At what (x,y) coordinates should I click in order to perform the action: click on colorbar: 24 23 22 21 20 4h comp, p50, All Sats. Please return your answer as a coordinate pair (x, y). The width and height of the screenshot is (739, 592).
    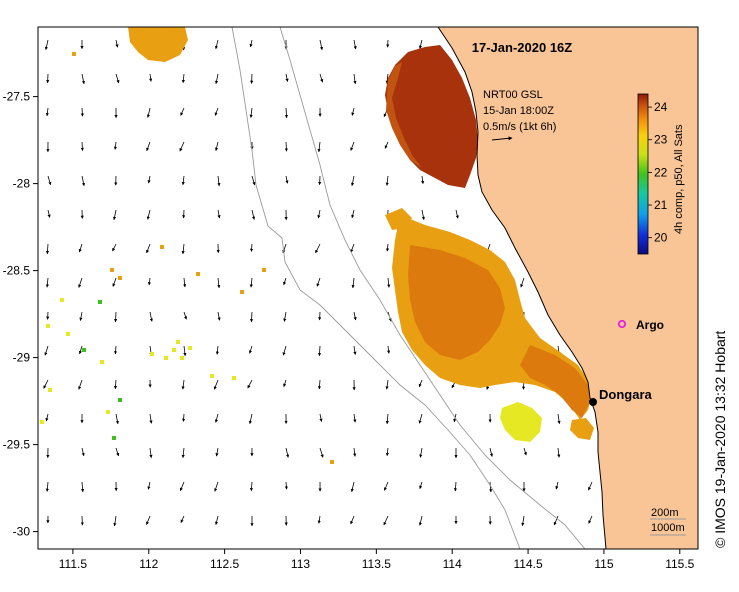
    Looking at the image, I should click on (661, 174).